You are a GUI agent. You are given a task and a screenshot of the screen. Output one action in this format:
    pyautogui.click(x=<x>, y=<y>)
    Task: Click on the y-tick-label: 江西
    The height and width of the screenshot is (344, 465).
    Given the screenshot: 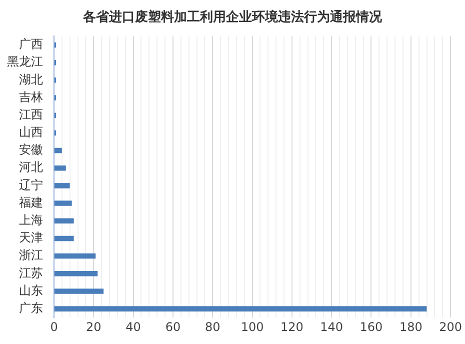 What is the action you would take?
    pyautogui.click(x=31, y=114)
    